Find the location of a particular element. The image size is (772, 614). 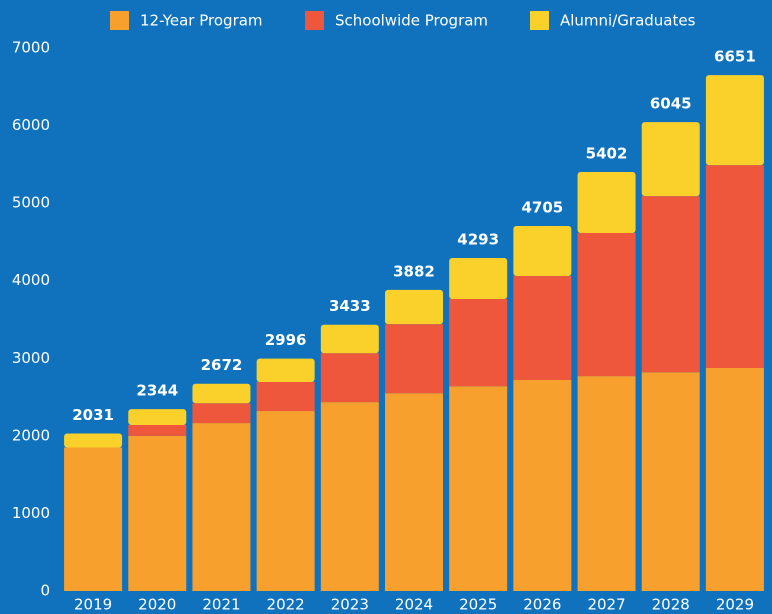

x-tick-label: 2019 is located at coordinates (93, 605).